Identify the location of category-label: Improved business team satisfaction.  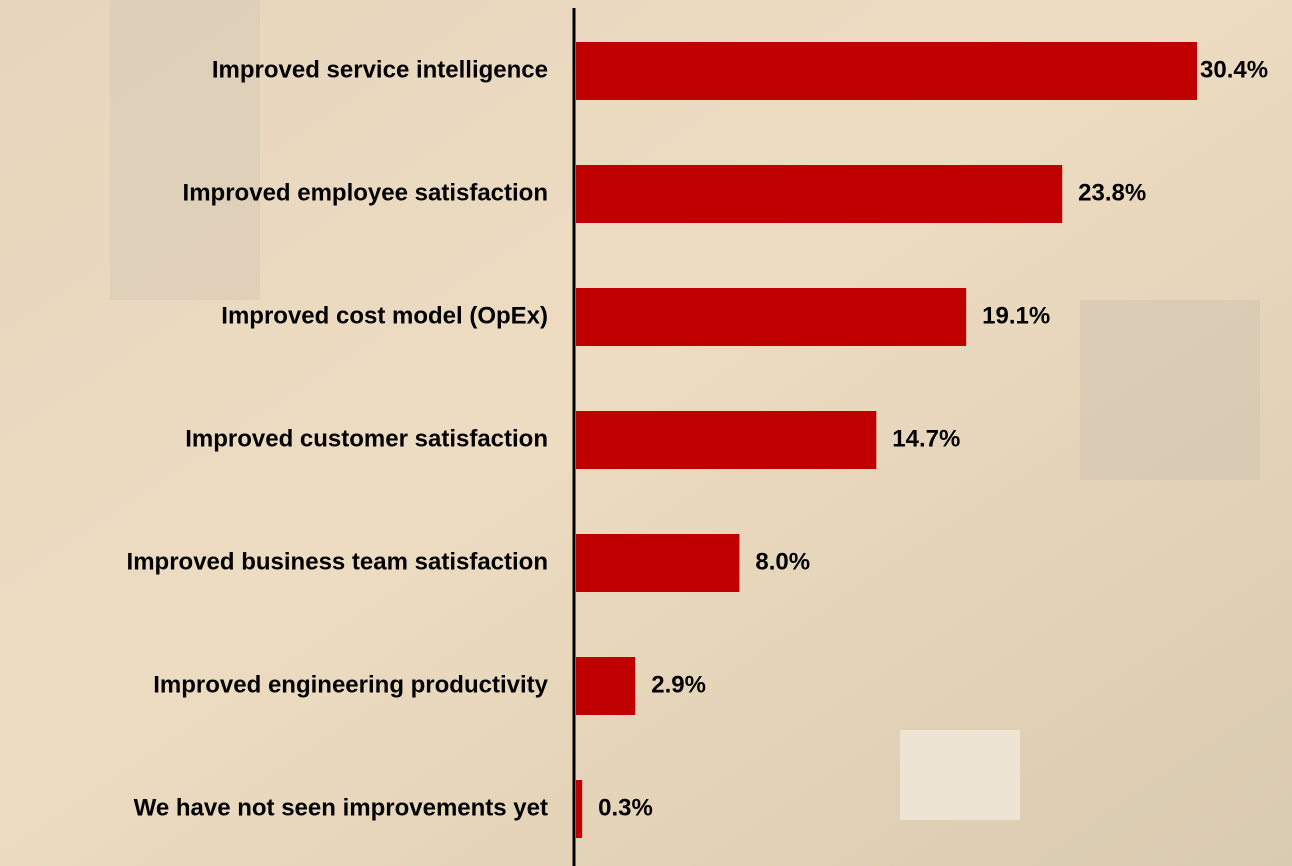
(337, 561).